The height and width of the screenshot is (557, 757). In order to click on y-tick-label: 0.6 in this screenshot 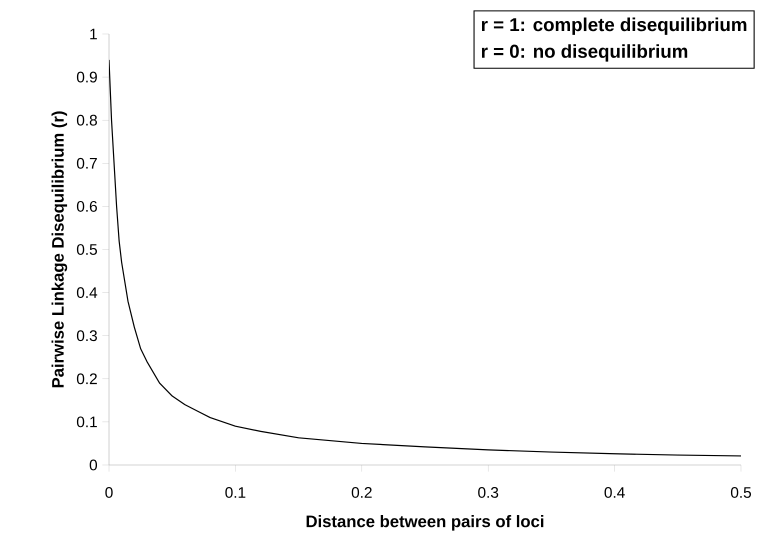, I will do `click(86, 206)`.